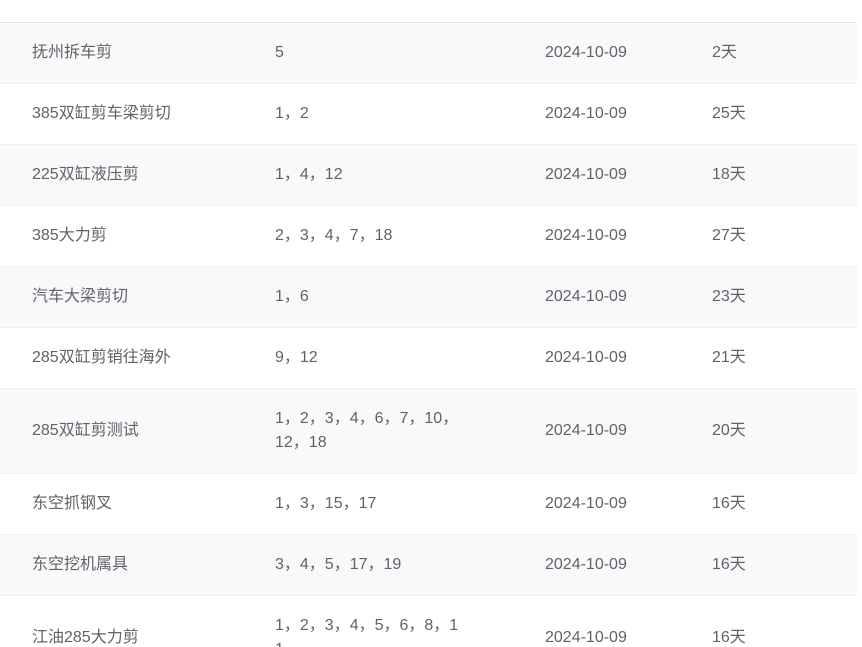  Describe the element at coordinates (428, 297) in the screenshot. I see `table-row: 汽车大梁剪切 1，6 2024-10-09 23天` at that location.